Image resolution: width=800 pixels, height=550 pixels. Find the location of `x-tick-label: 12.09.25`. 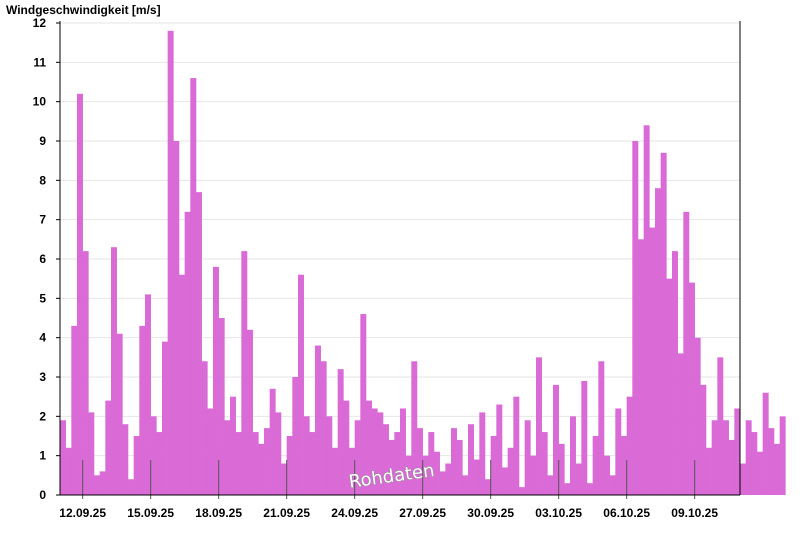

x-tick-label: 12.09.25 is located at coordinates (82, 513).